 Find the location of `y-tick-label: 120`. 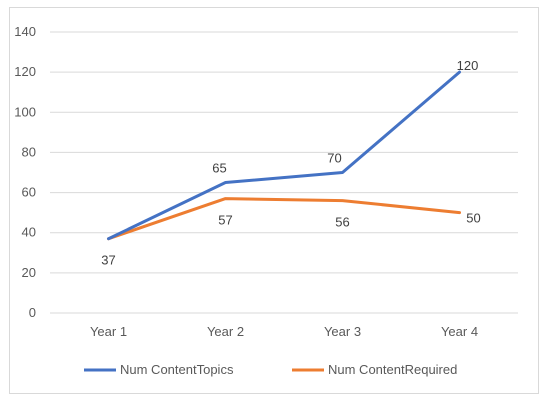

y-tick-label: 120 is located at coordinates (25, 71).